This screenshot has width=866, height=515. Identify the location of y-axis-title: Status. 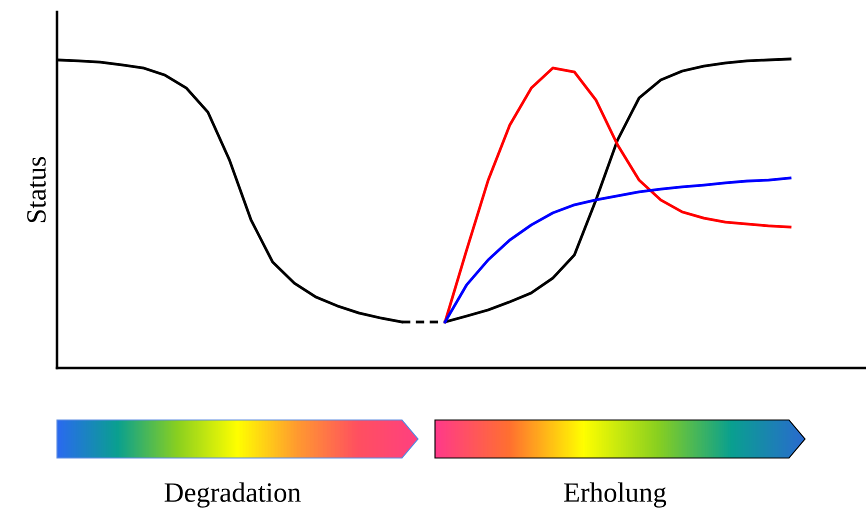
(36, 189).